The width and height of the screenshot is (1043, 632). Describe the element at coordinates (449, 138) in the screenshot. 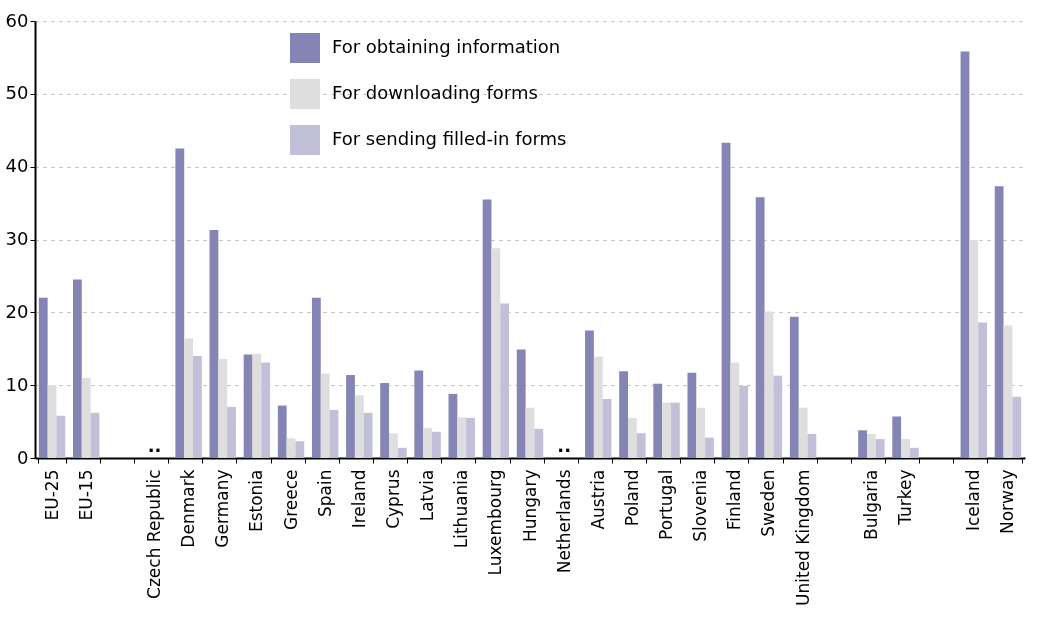

I see `legend-label: For sending filled-in forms` at that location.